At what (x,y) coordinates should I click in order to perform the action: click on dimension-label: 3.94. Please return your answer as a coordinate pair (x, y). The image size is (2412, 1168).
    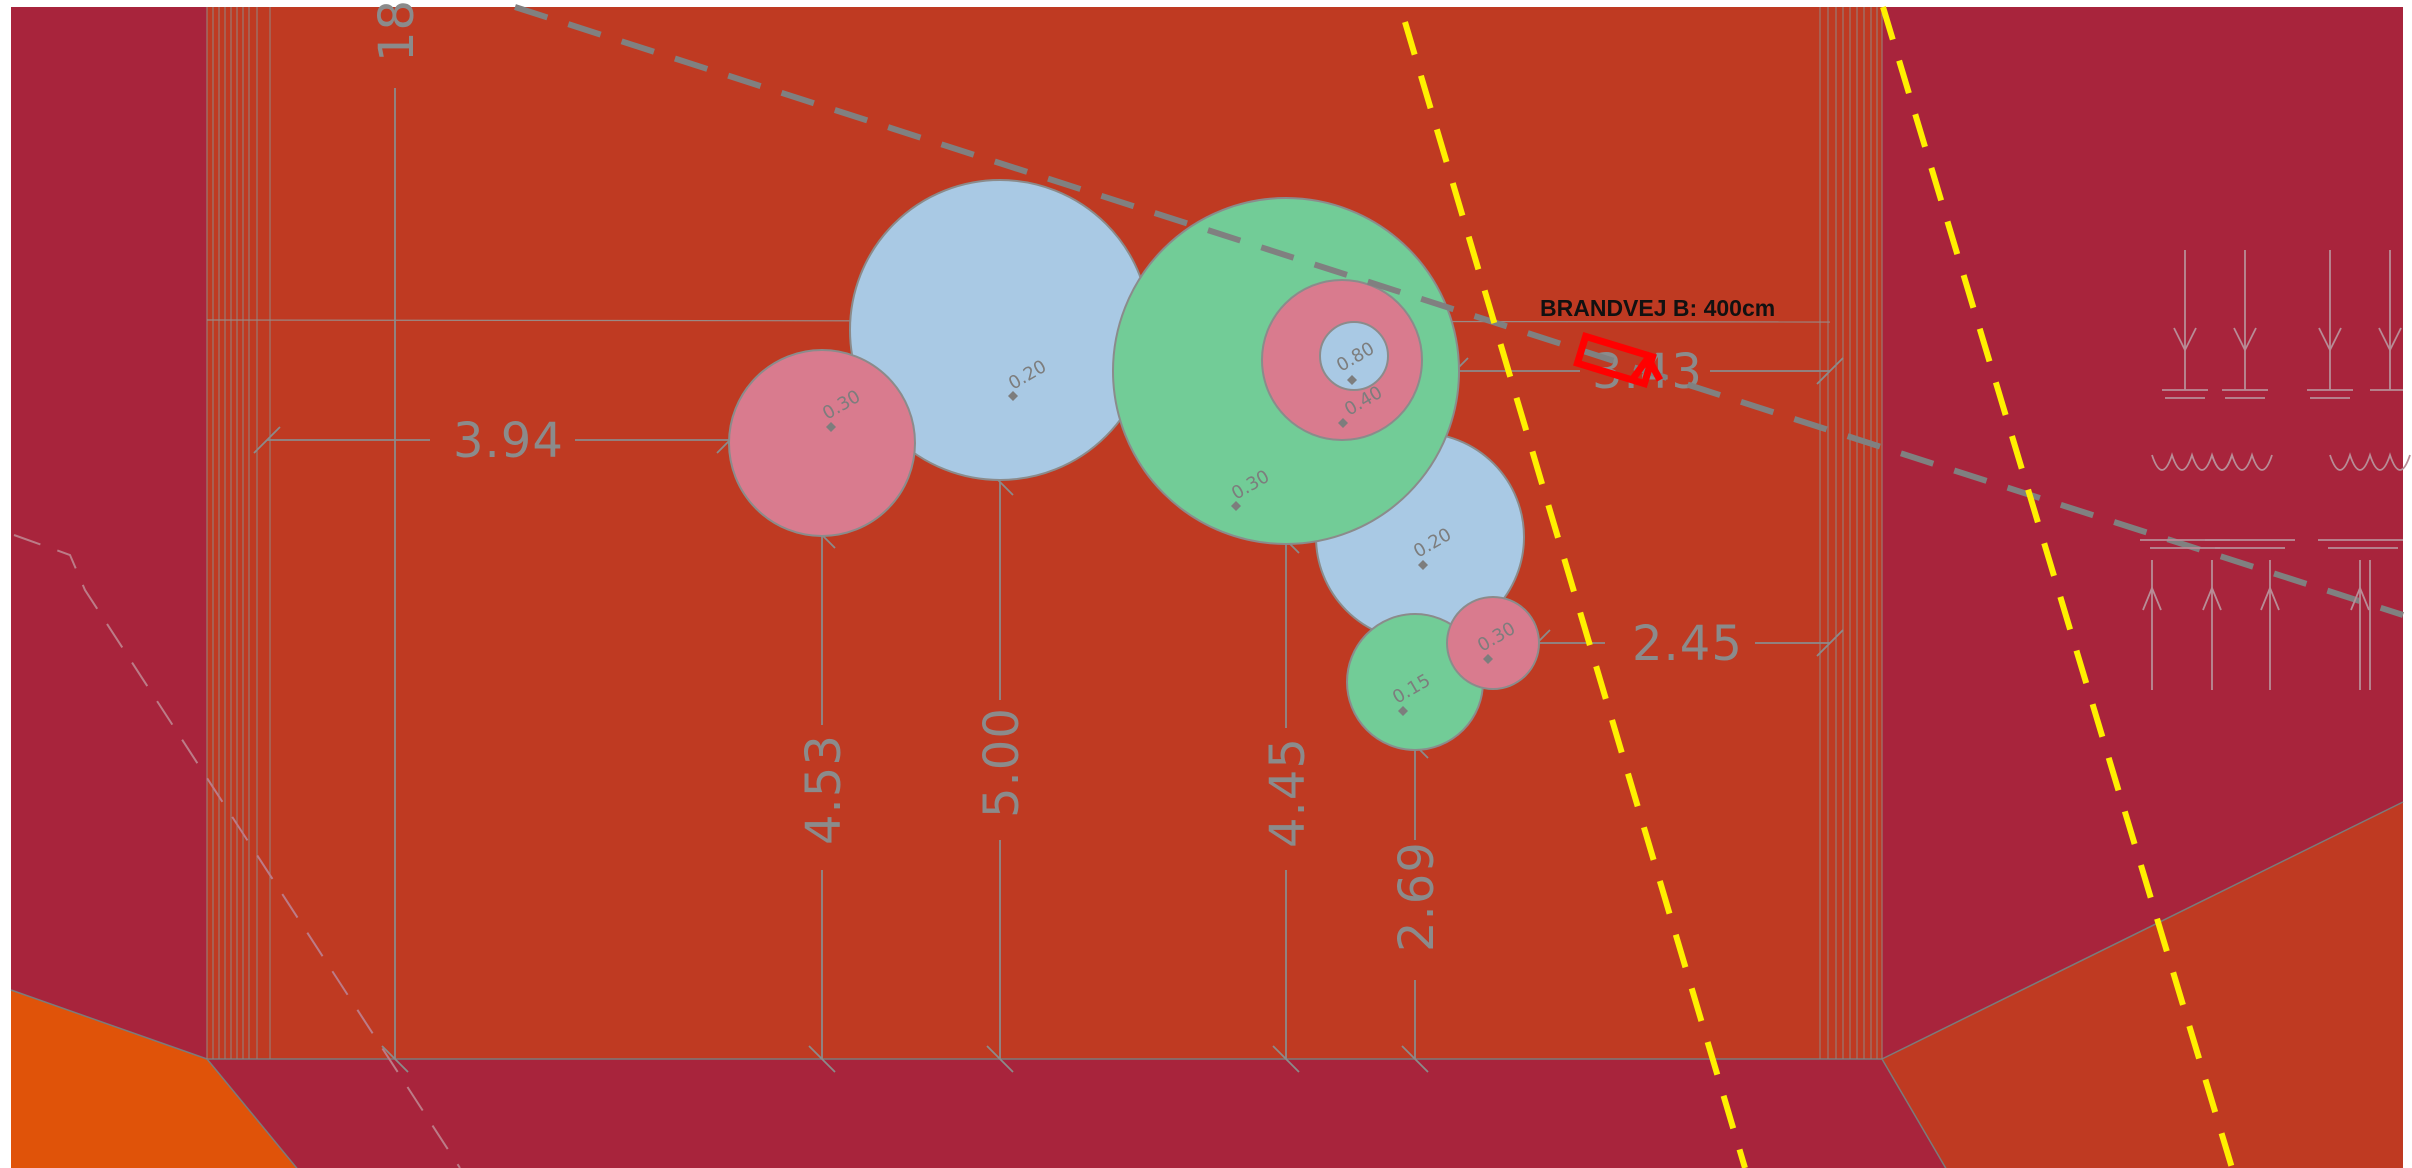
    Looking at the image, I should click on (508, 441).